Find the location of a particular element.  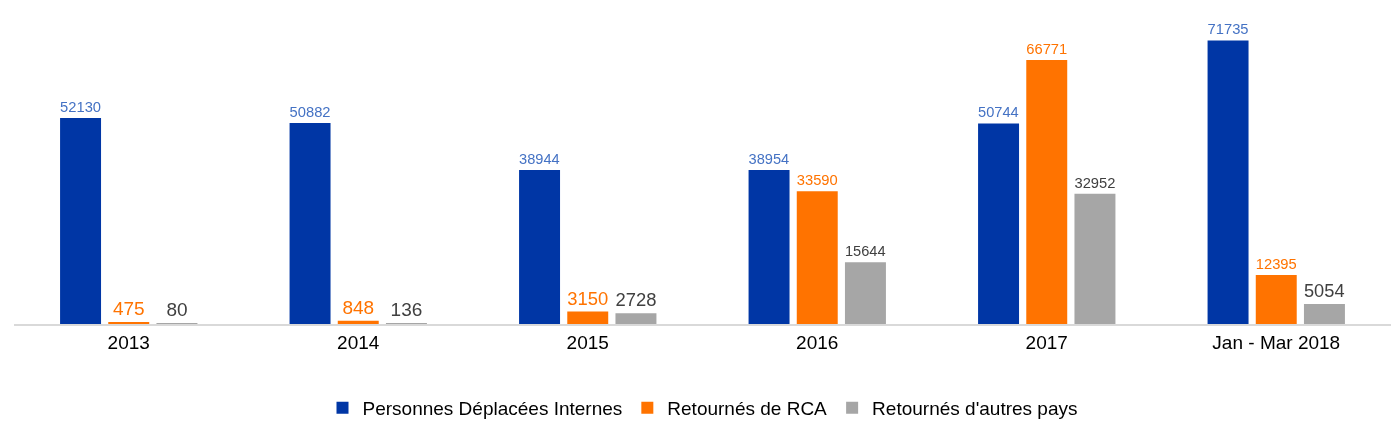

data-label: 38944 is located at coordinates (539, 159).